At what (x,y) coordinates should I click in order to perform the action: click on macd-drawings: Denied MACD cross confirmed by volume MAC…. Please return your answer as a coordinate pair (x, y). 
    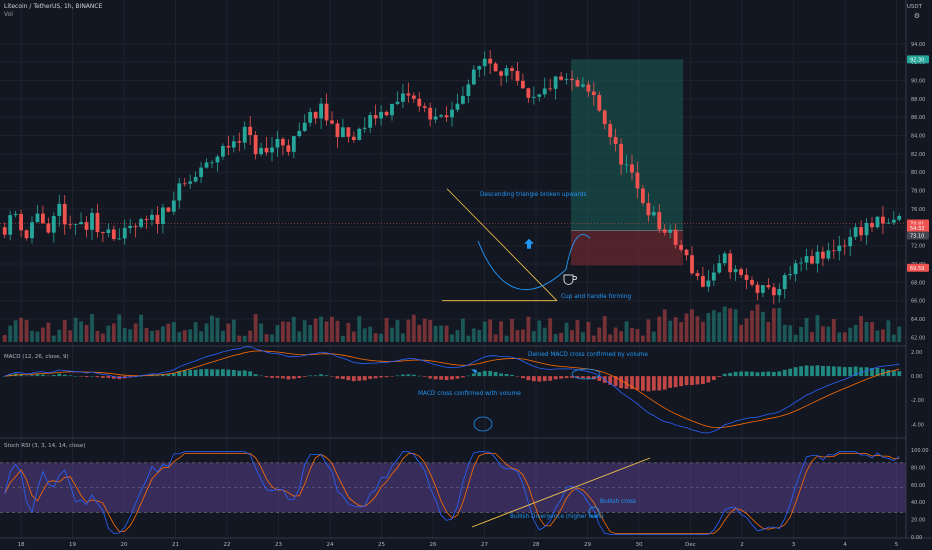
    Looking at the image, I should click on (533, 392).